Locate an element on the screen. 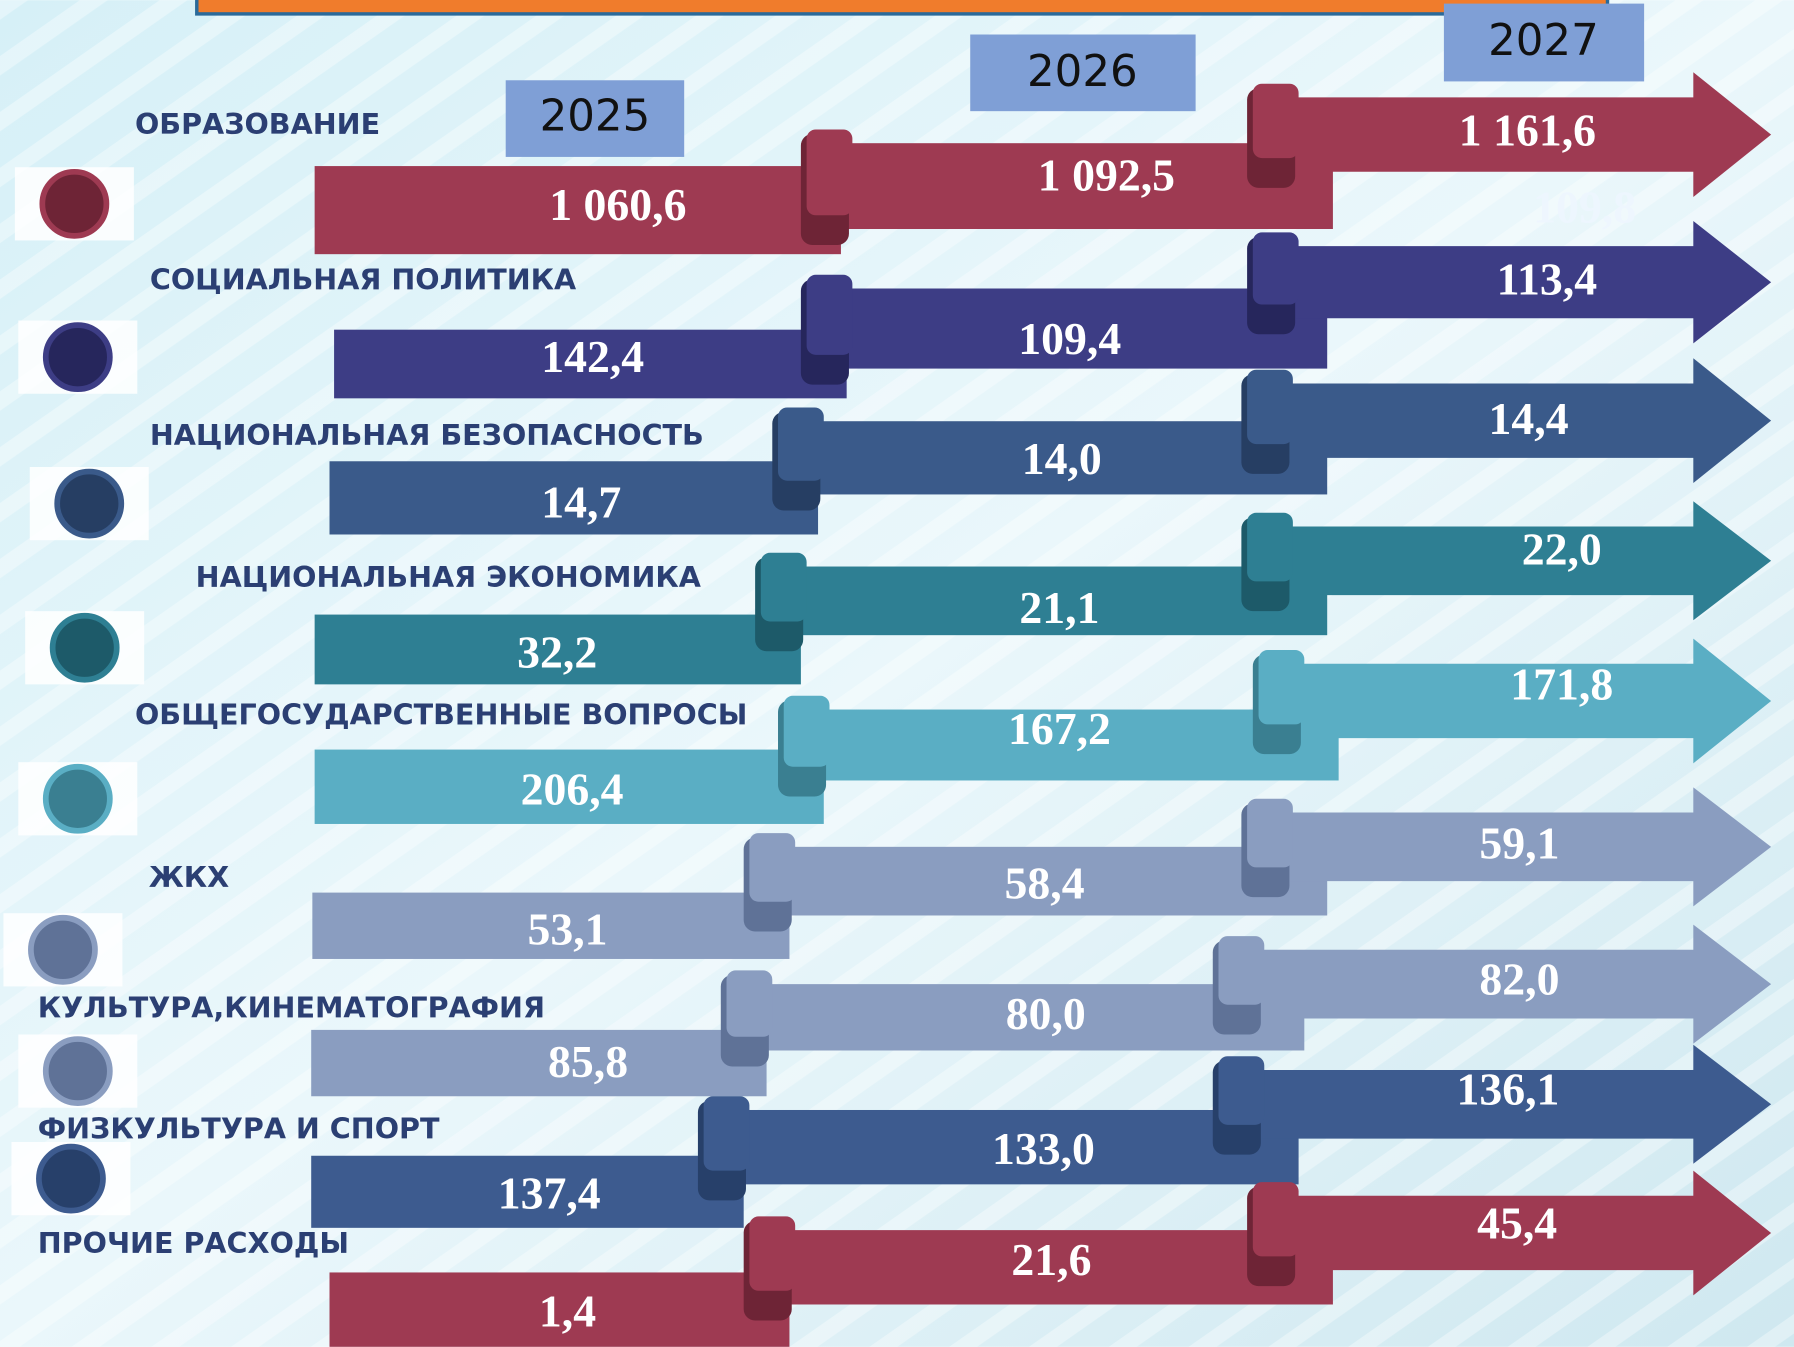 The image size is (1794, 1347). year-label: 2027 is located at coordinates (1543, 41).